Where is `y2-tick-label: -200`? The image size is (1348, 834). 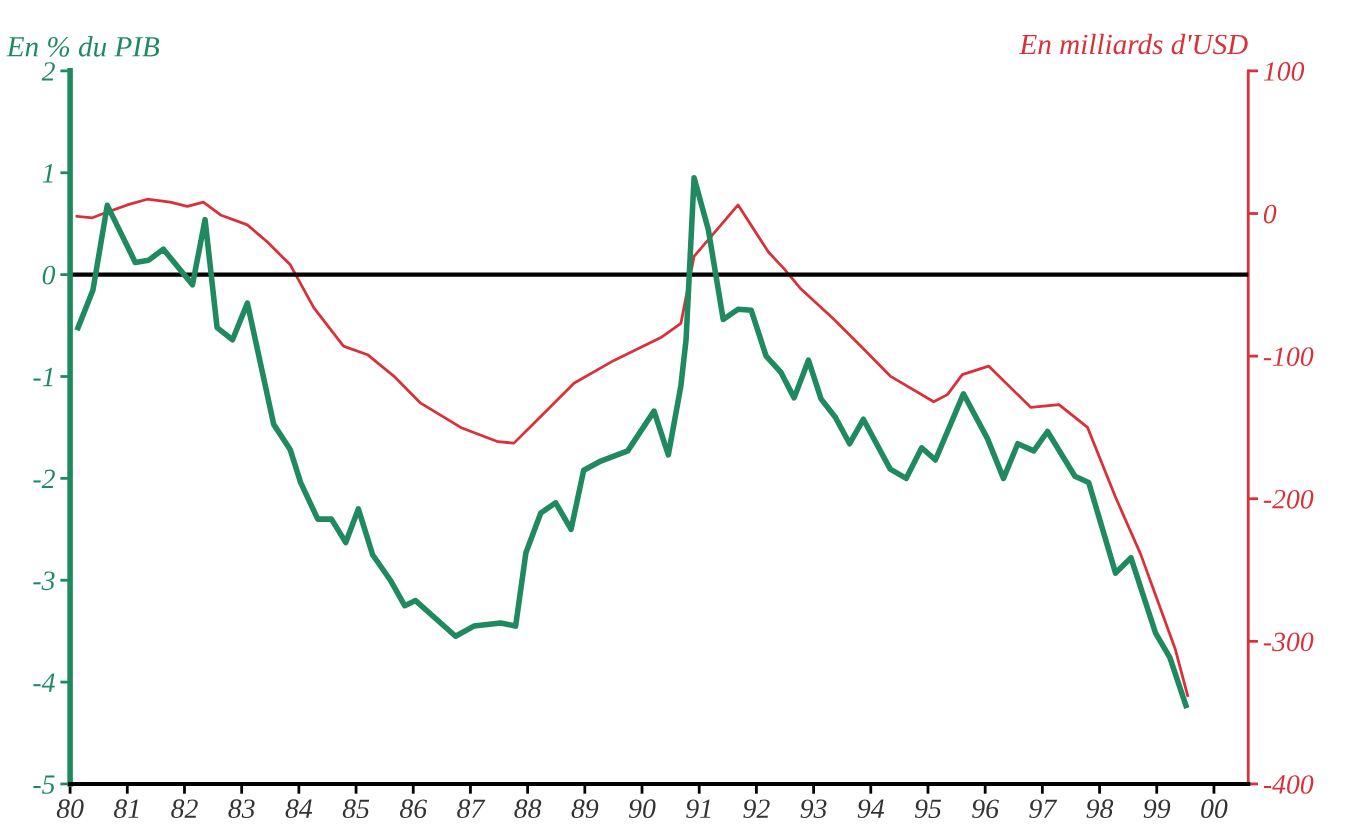 y2-tick-label: -200 is located at coordinates (1288, 499).